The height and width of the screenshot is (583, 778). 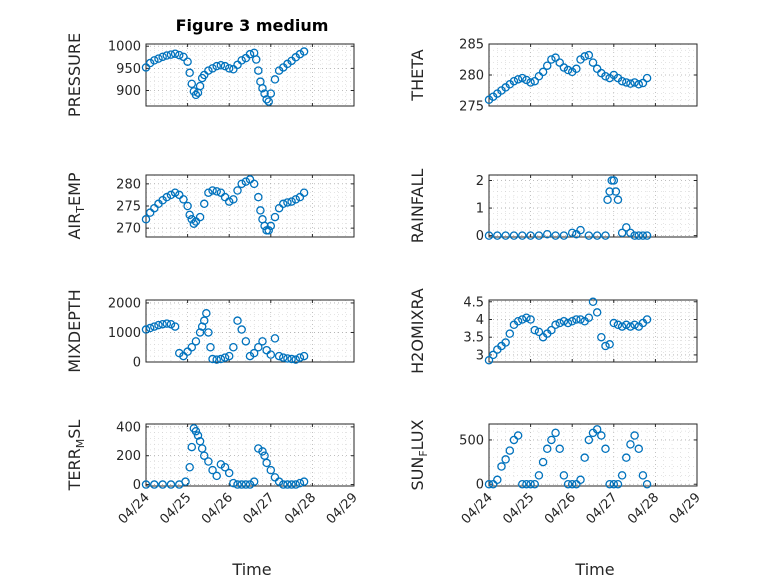 What do you see at coordinates (74, 330) in the screenshot?
I see `y-axis-label: MIXDEPTH` at bounding box center [74, 330].